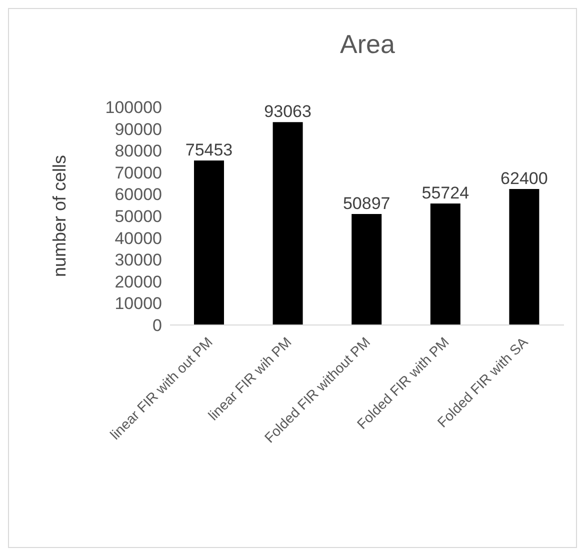 Image resolution: width=583 pixels, height=554 pixels. Describe the element at coordinates (138, 304) in the screenshot. I see `y-tick-label: 10000` at that location.